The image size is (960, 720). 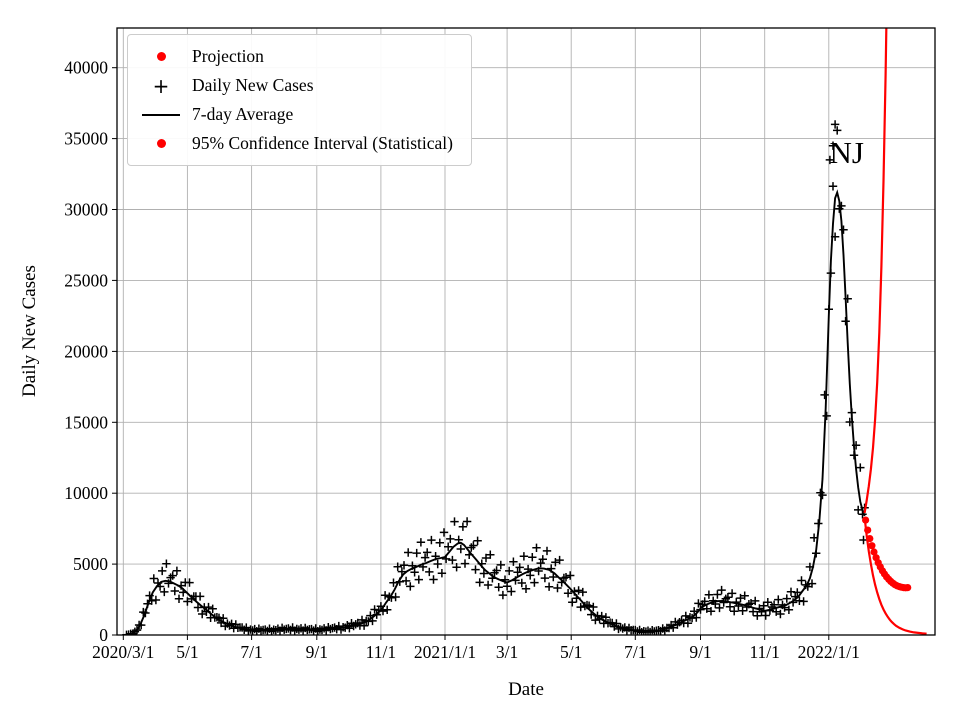 I want to click on y-tick-label: 5000, so click(x=90, y=564).